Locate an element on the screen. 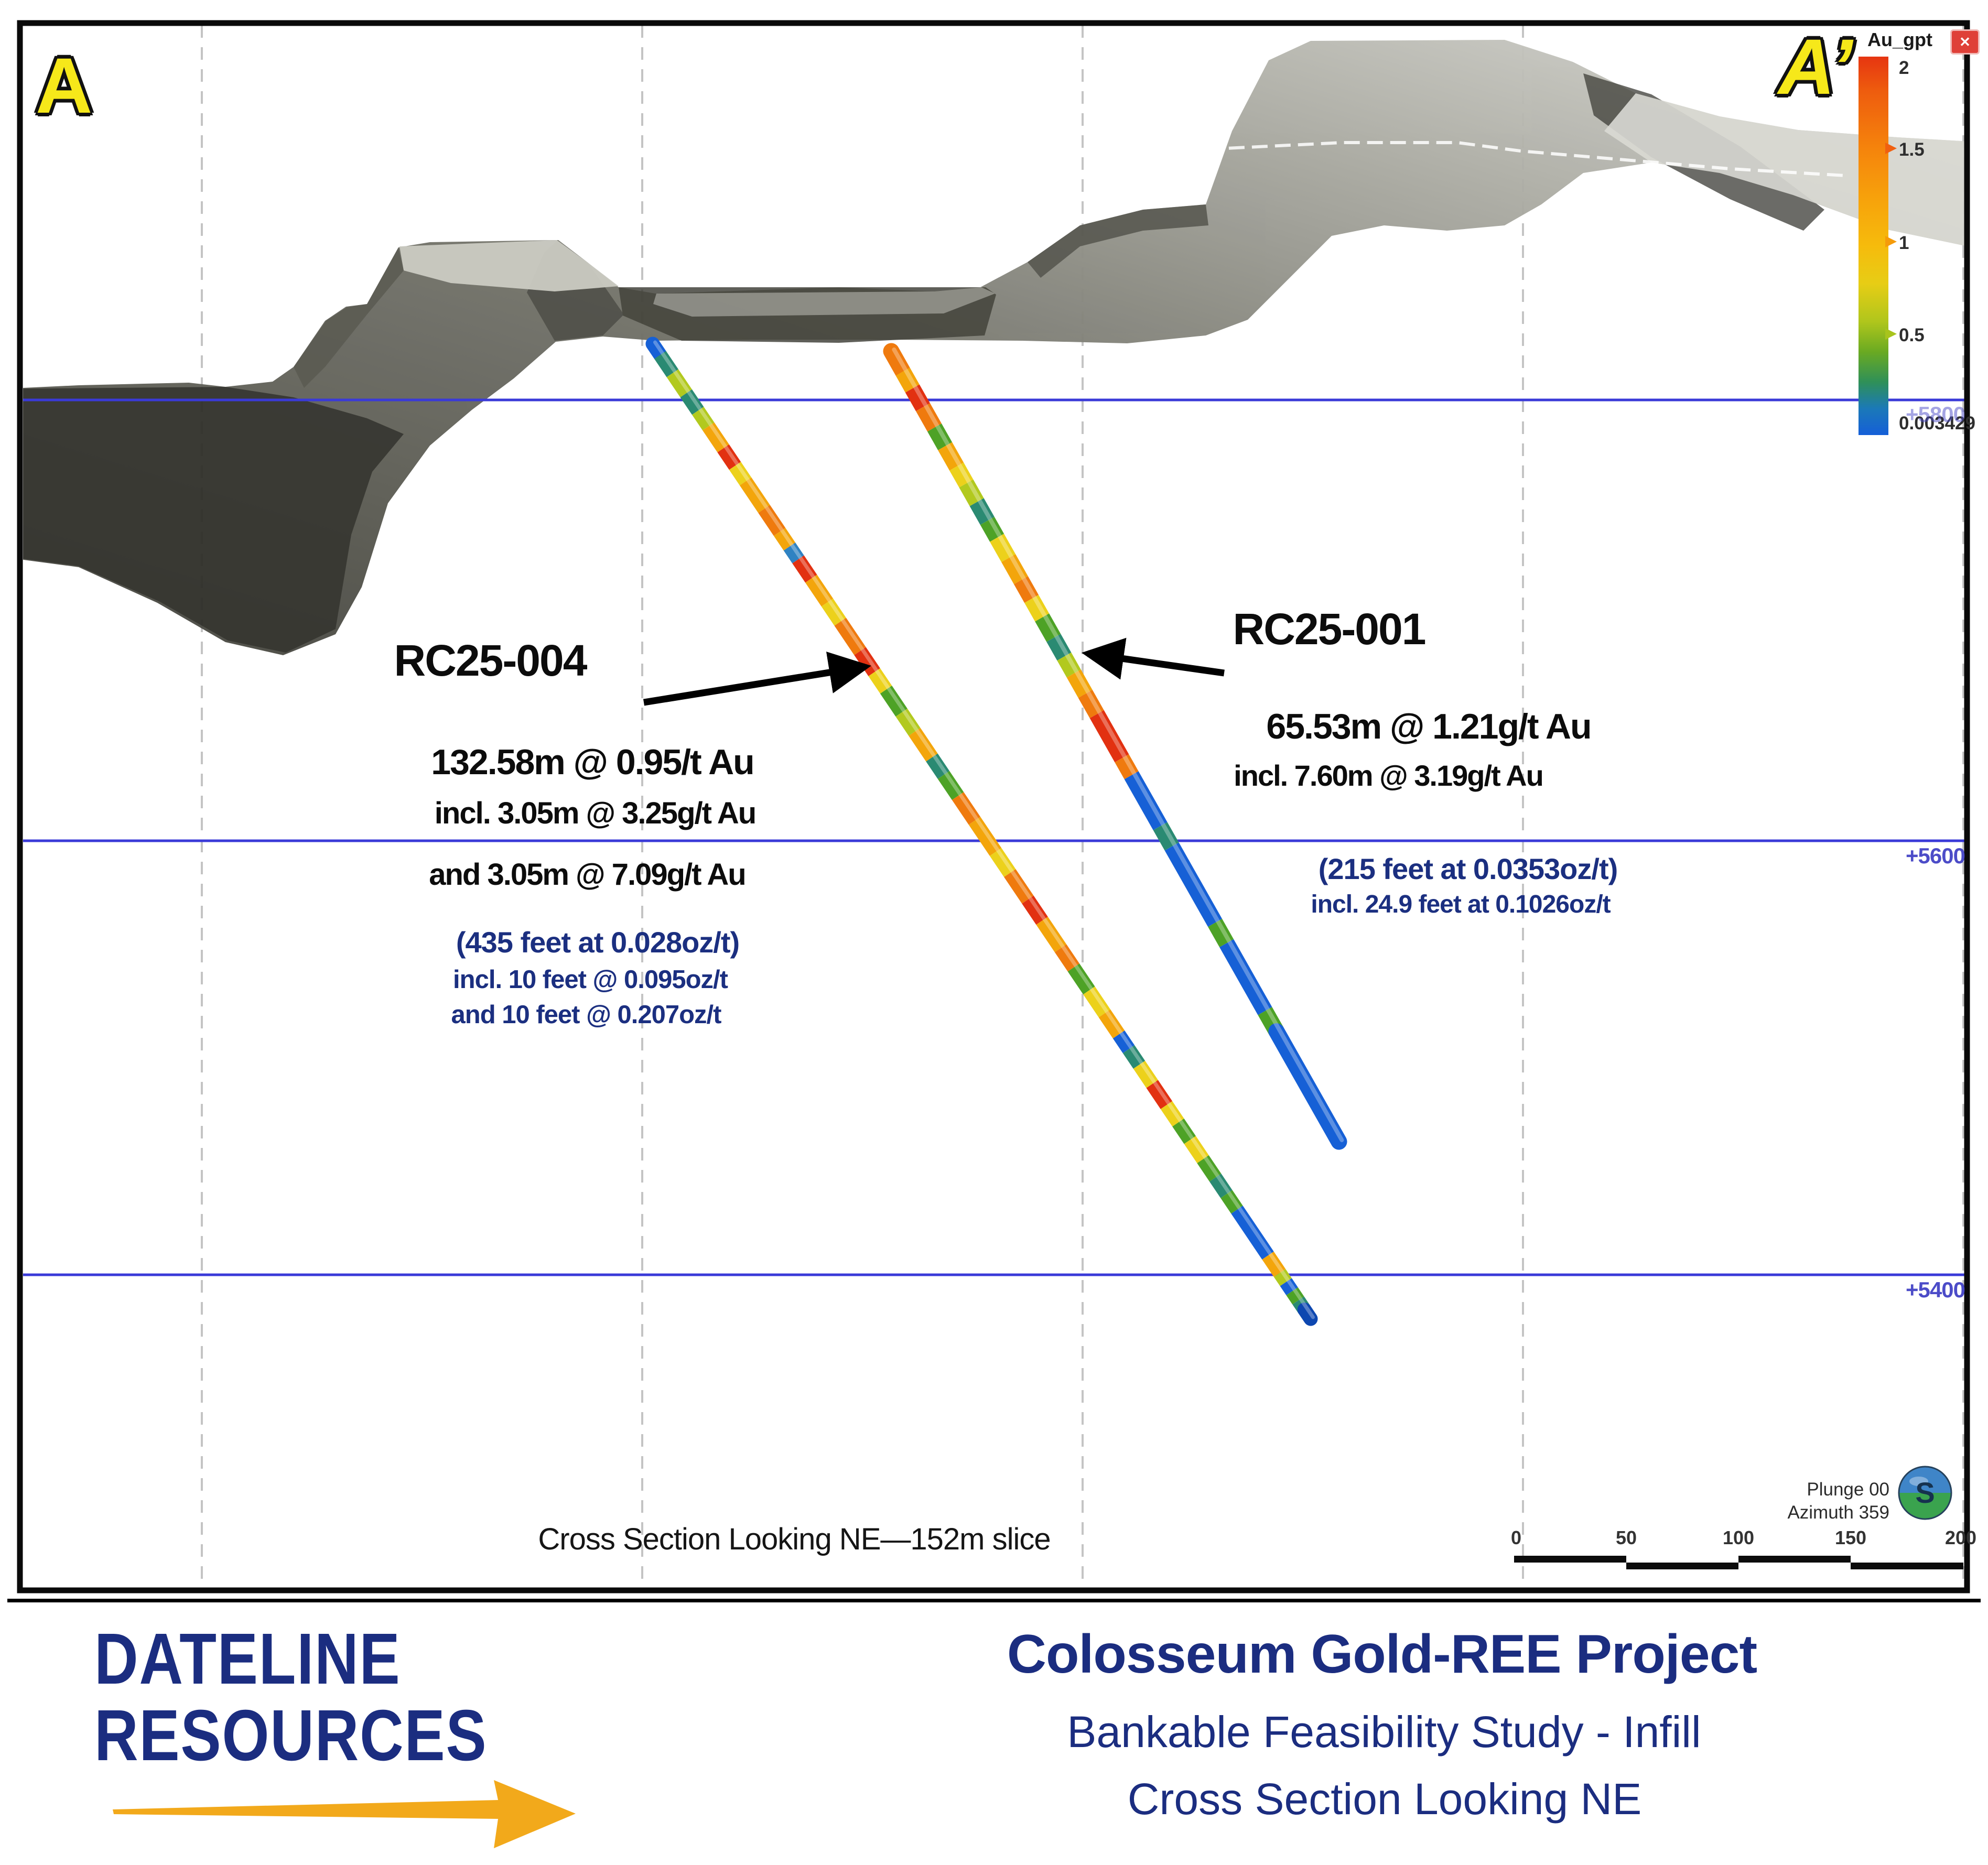 The image size is (1988, 1865). rc25-004-assay-line3: and 3.05m @ 7.09g/t Au is located at coordinates (587, 875).